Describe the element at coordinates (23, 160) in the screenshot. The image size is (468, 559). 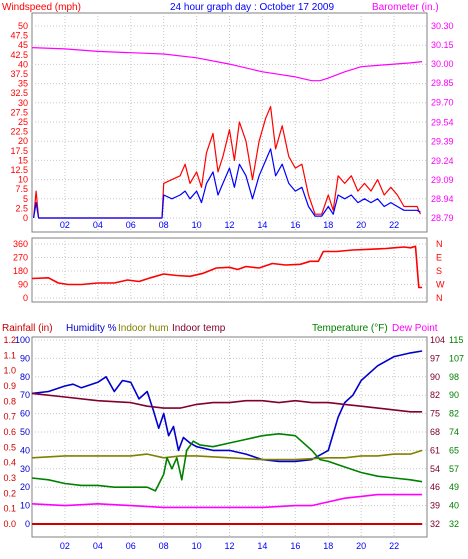
I see `wind-y-tick-label: 15` at that location.